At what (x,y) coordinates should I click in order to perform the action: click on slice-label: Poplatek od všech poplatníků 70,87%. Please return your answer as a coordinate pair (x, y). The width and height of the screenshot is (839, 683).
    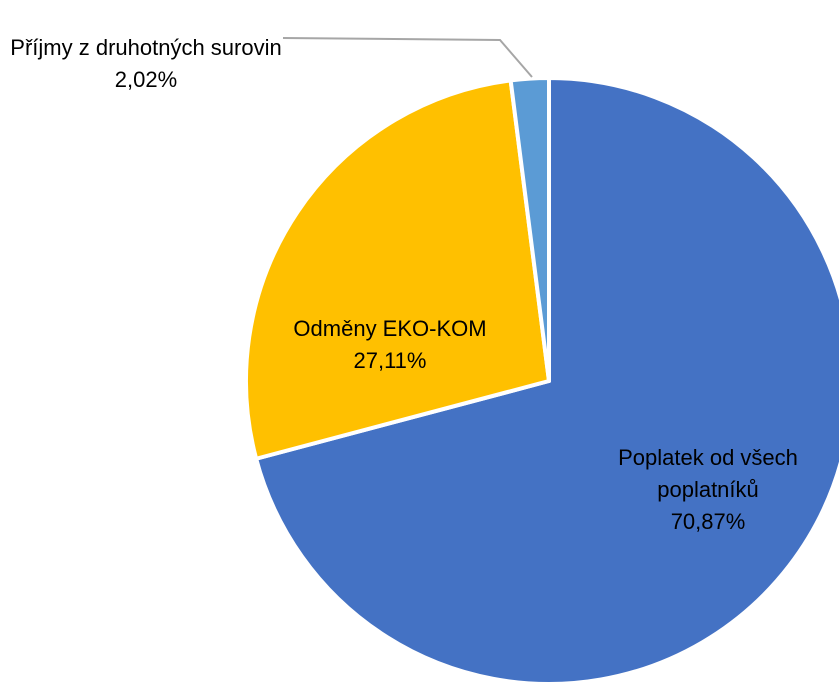
    Looking at the image, I should click on (708, 490).